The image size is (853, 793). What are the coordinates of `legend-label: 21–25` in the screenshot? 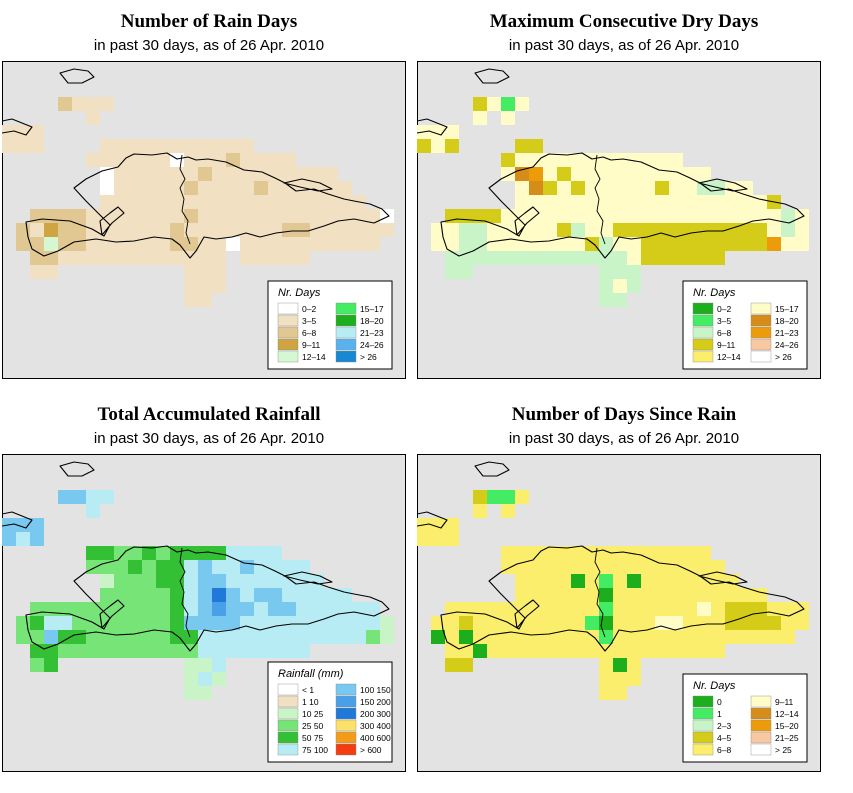 It's located at (787, 738).